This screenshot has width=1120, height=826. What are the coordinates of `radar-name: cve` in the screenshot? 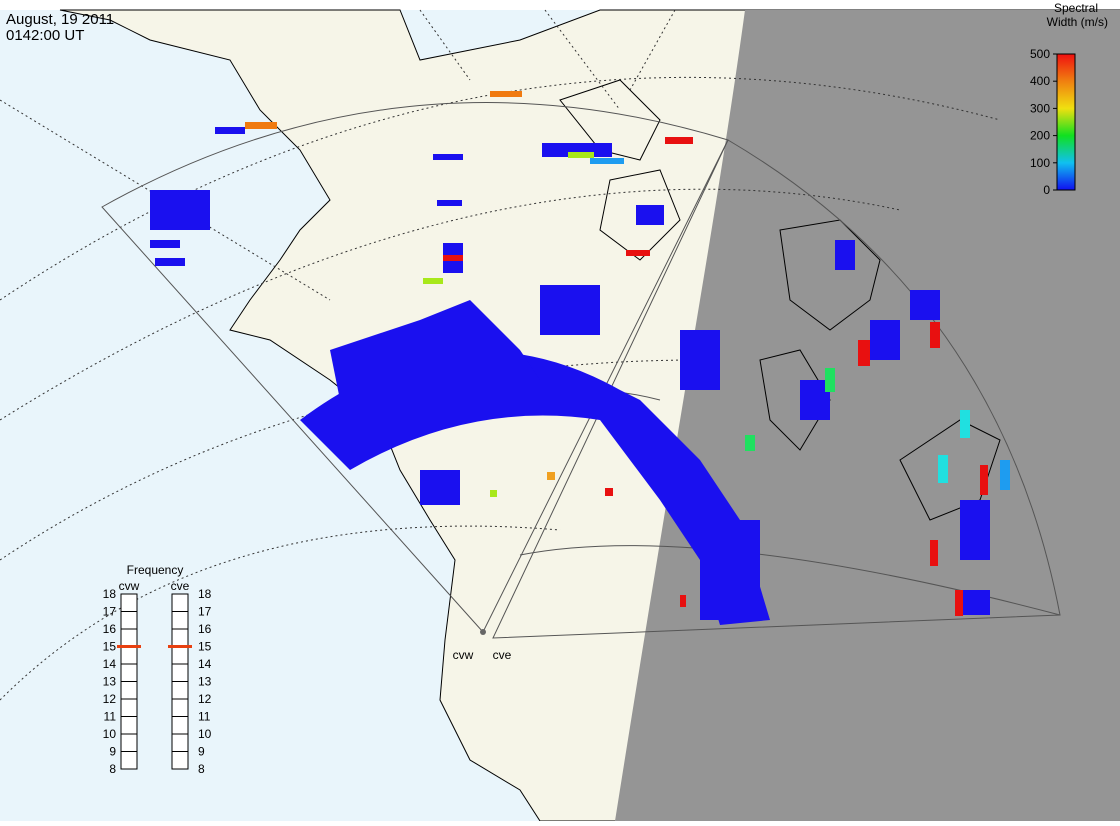 It's located at (180, 586).